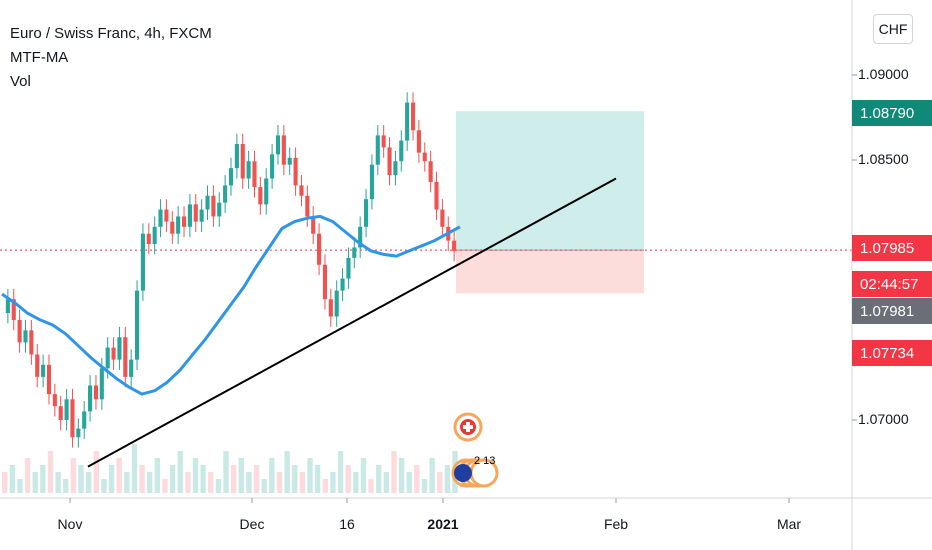  What do you see at coordinates (616, 524) in the screenshot?
I see `time-label-feb: Feb` at bounding box center [616, 524].